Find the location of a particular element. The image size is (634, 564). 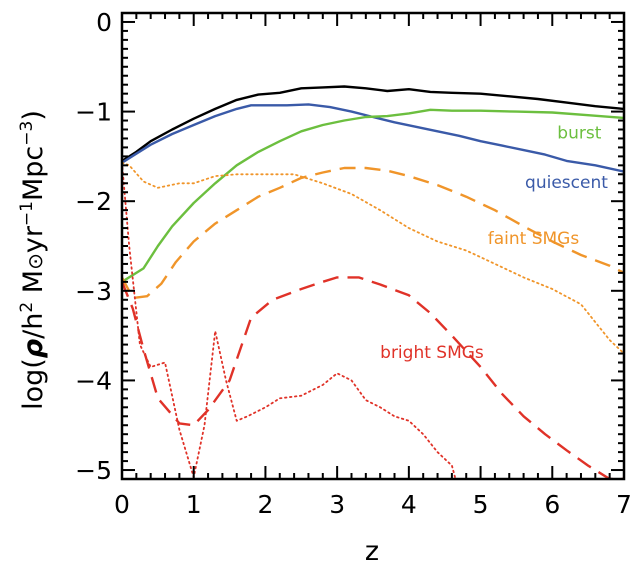

y-tick-label: −1 is located at coordinates (93, 112).